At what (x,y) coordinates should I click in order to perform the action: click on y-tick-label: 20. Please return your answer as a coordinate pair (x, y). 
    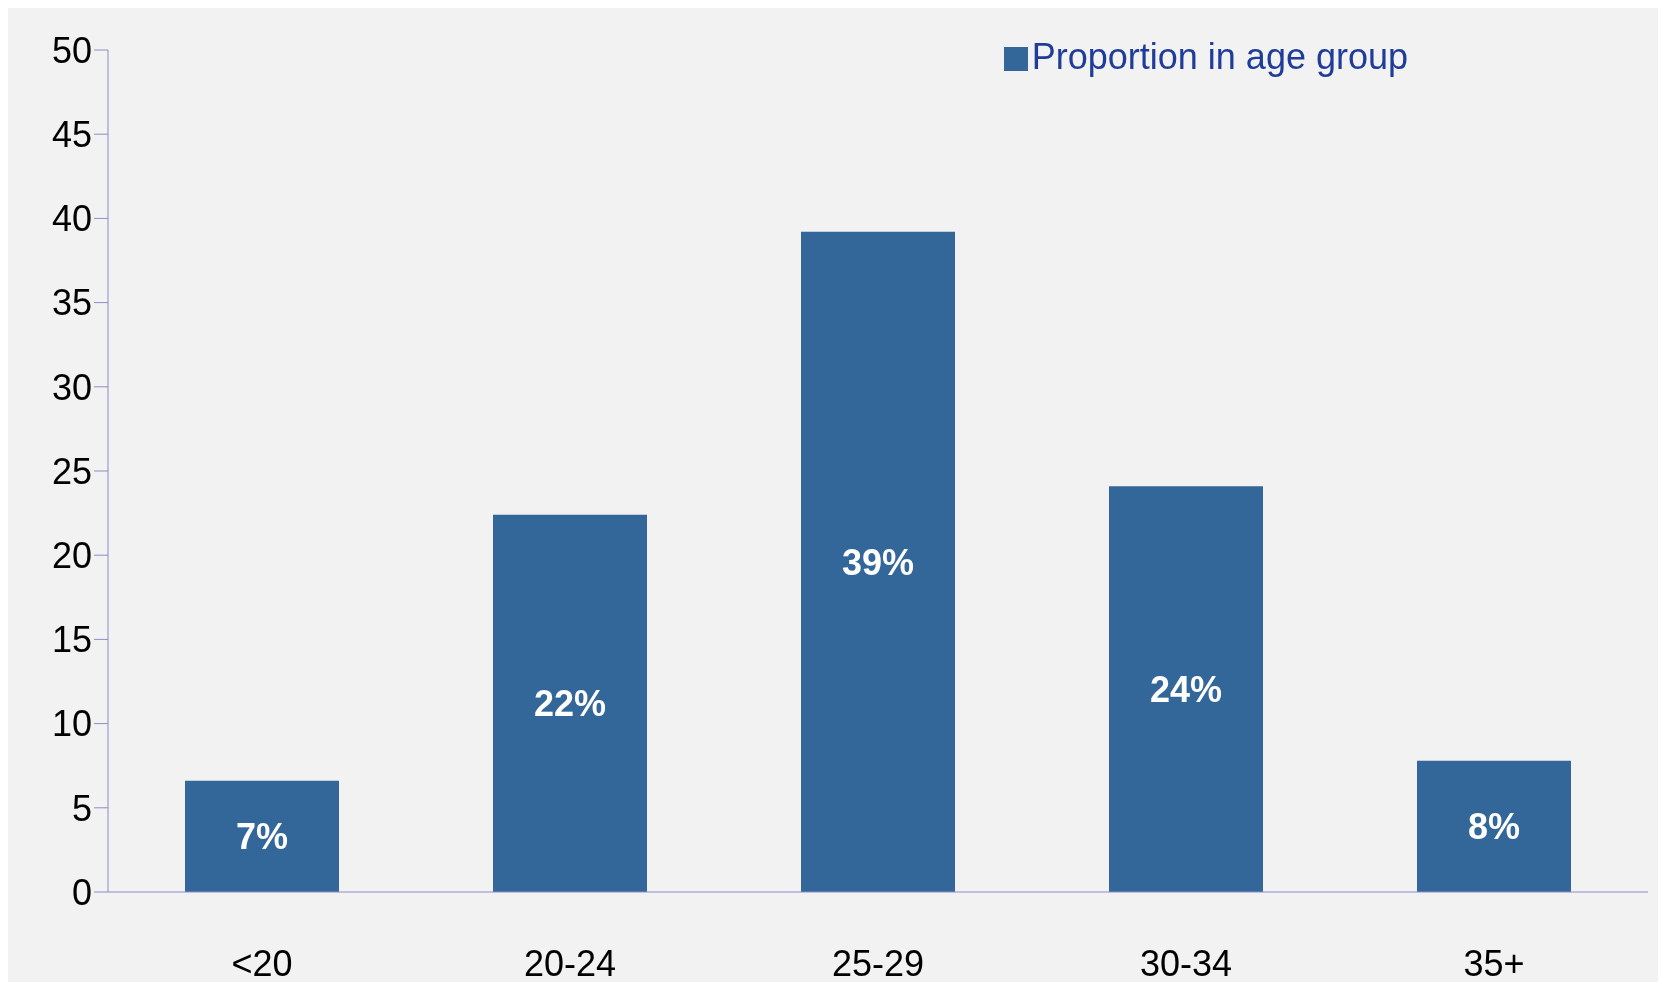
    Looking at the image, I should click on (71, 555).